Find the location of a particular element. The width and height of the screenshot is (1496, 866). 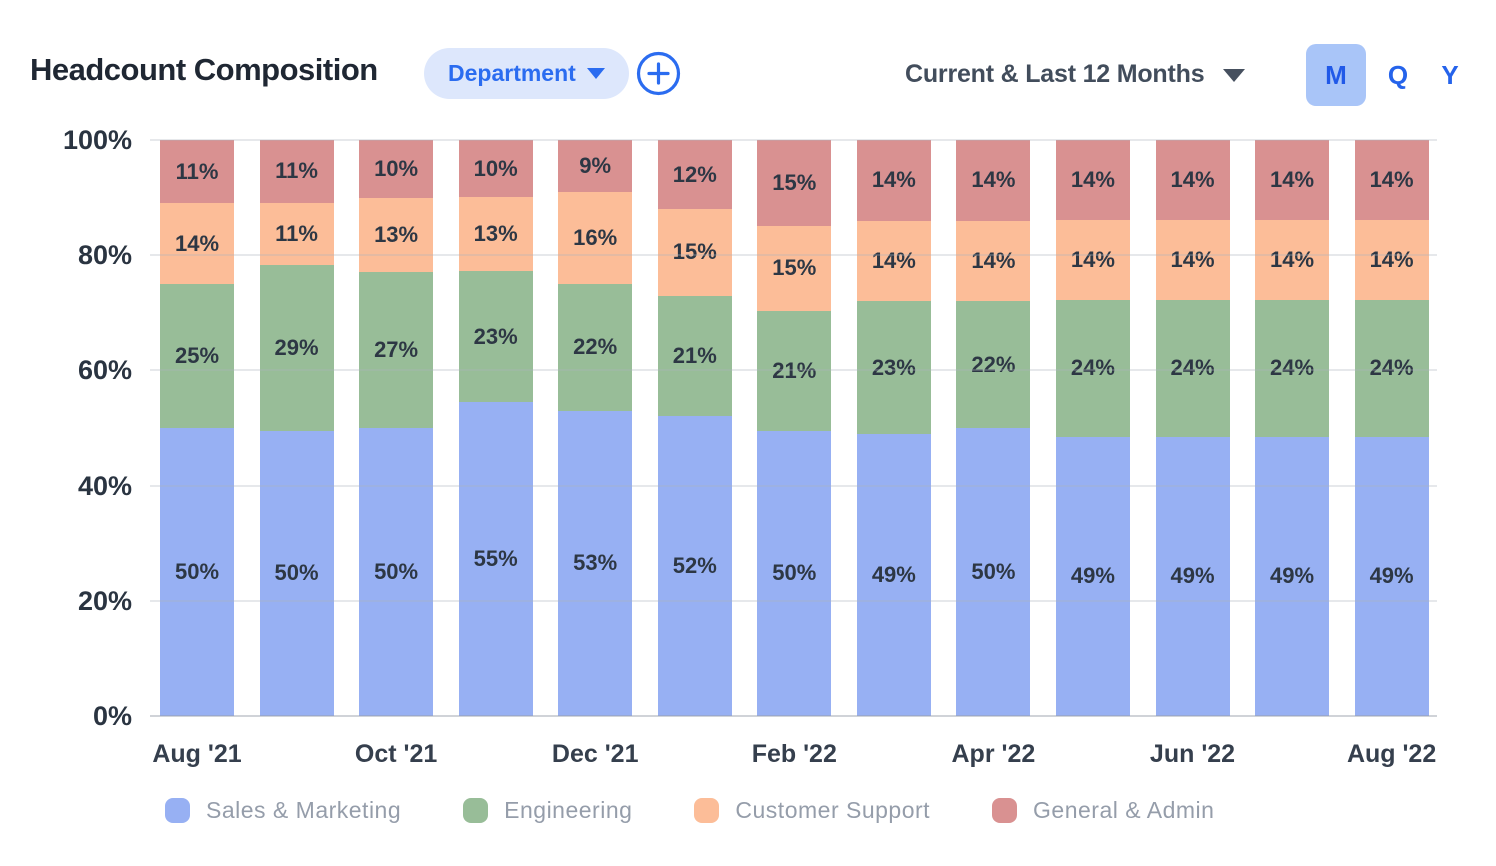

bar-dec-21: 53% 22% 16% 9% is located at coordinates (595, 428).